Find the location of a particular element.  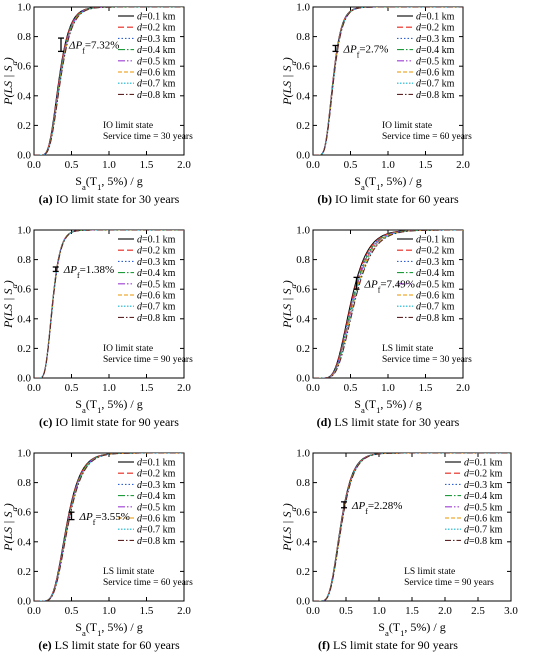

panel-caption: (e) LS limit state for 60 years is located at coordinates (109, 645).